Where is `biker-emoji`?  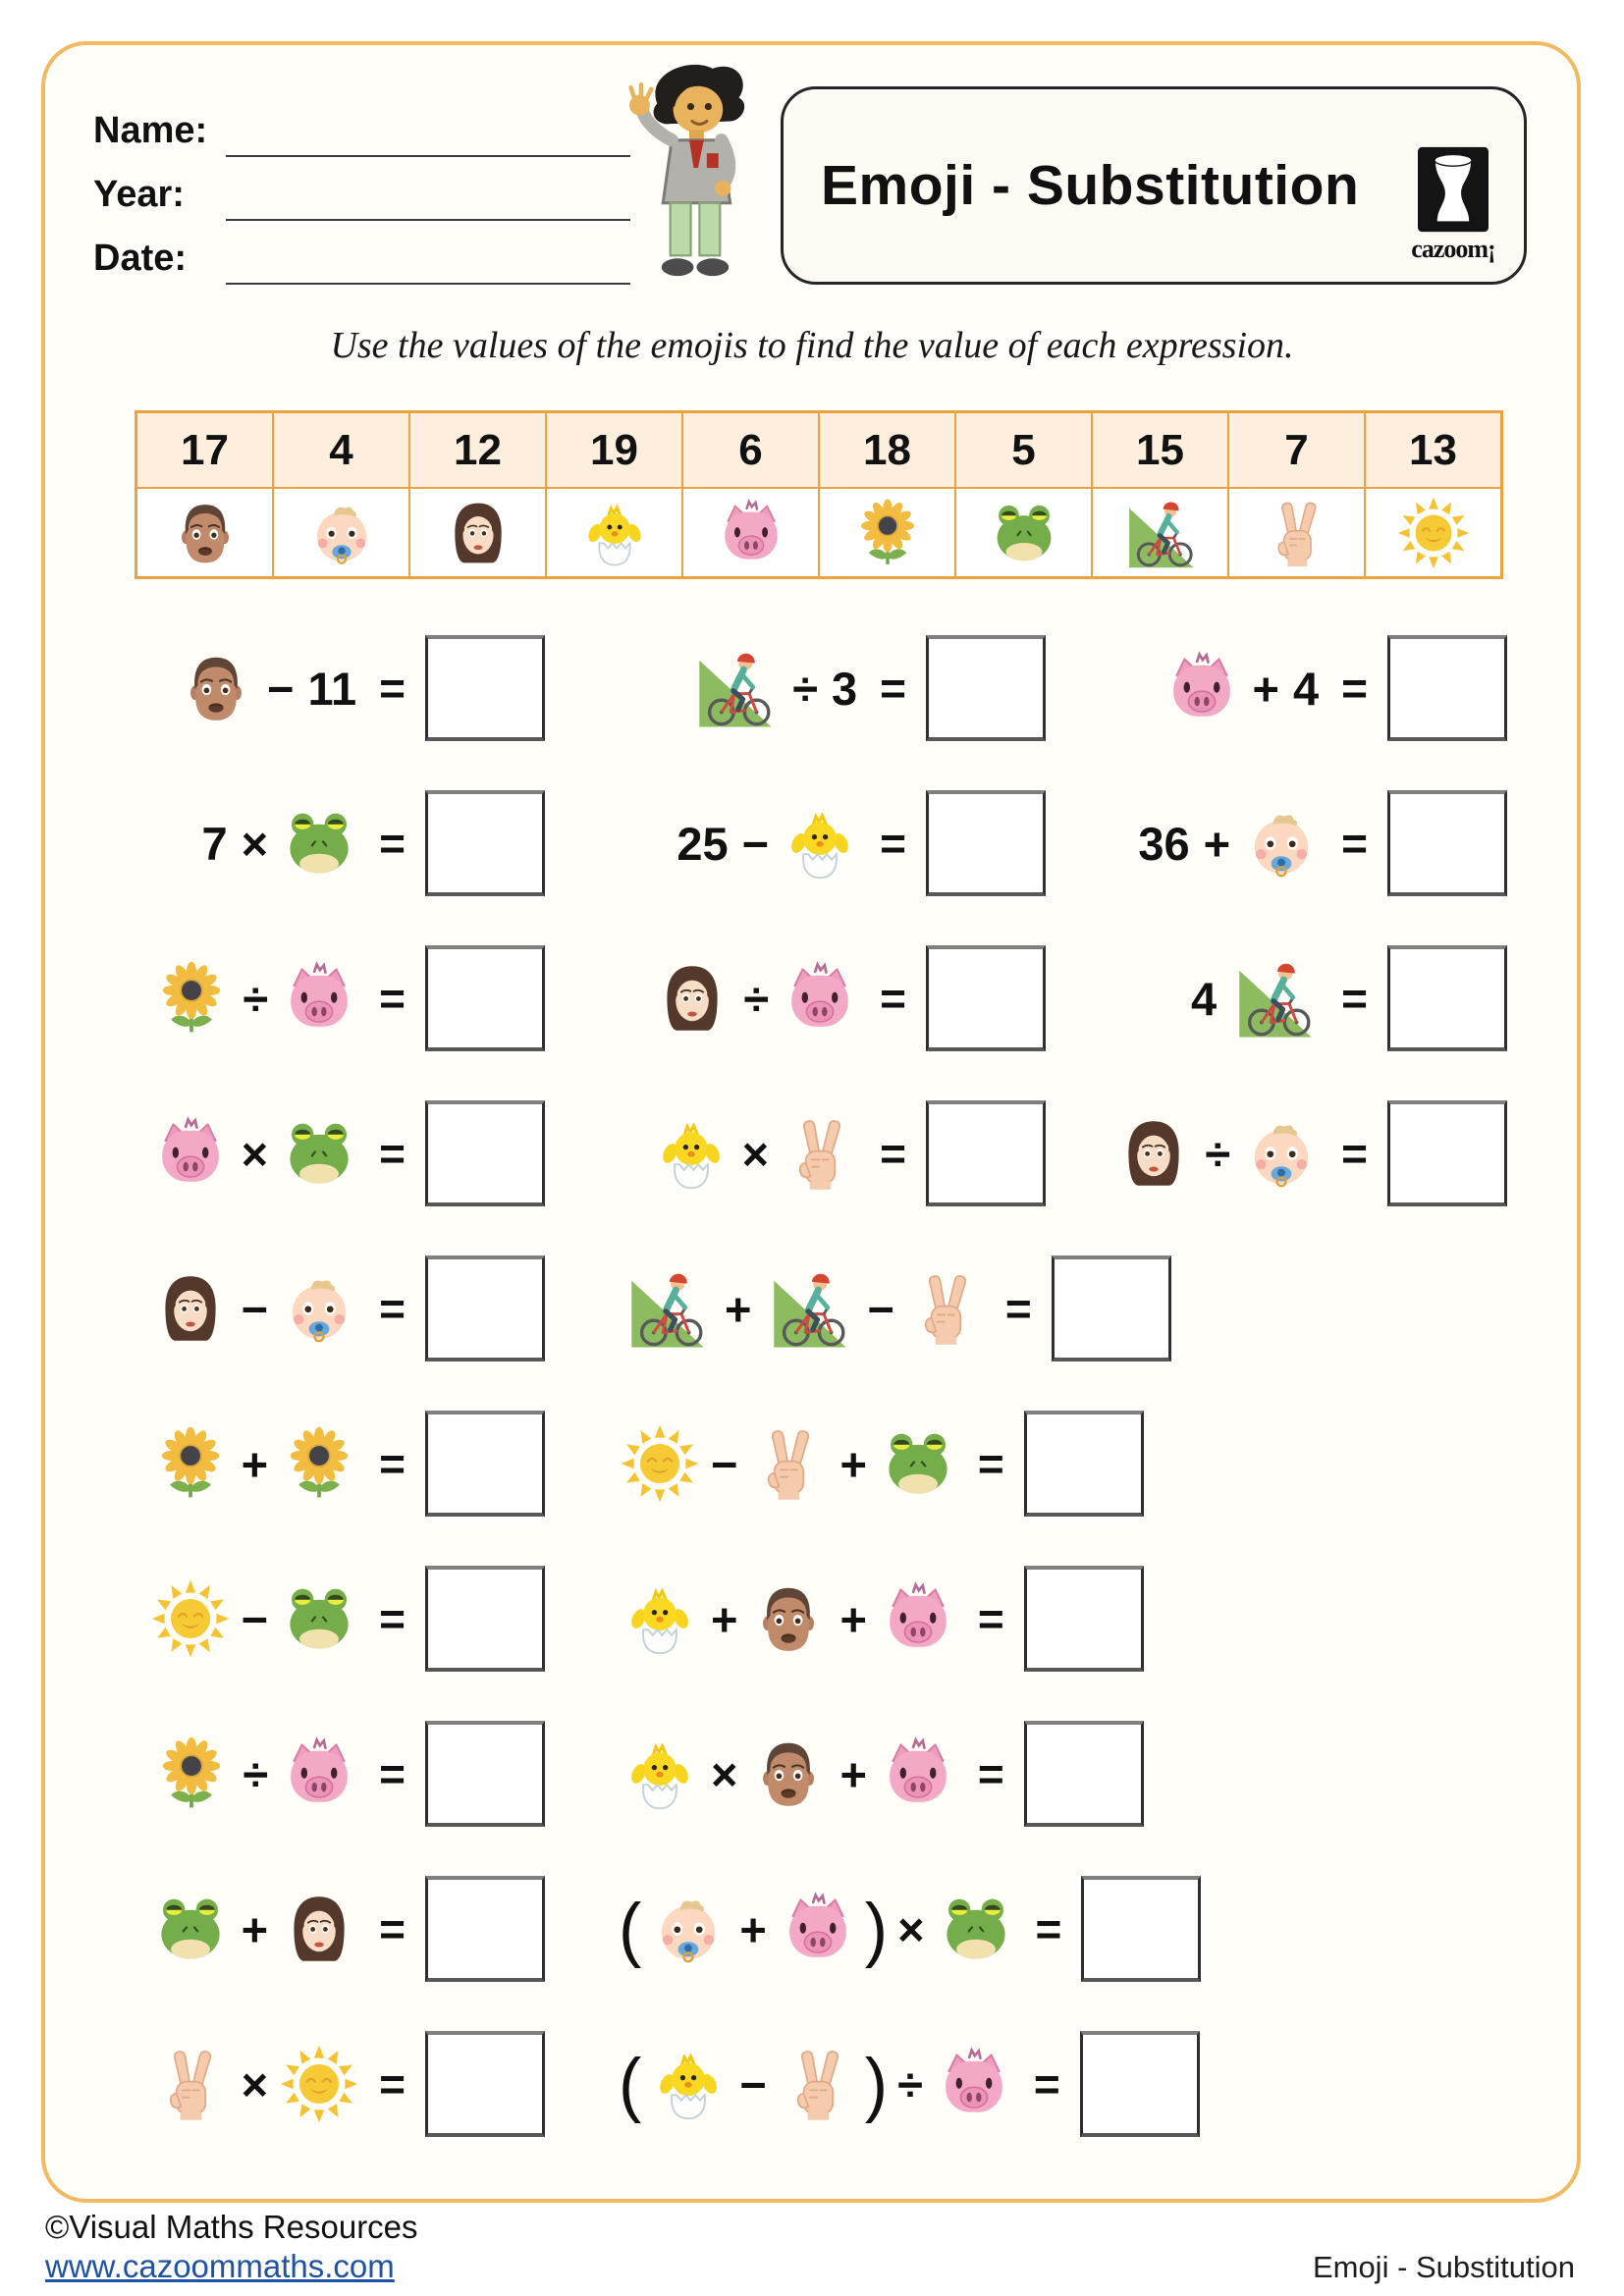
biker-emoji is located at coordinates (1274, 998).